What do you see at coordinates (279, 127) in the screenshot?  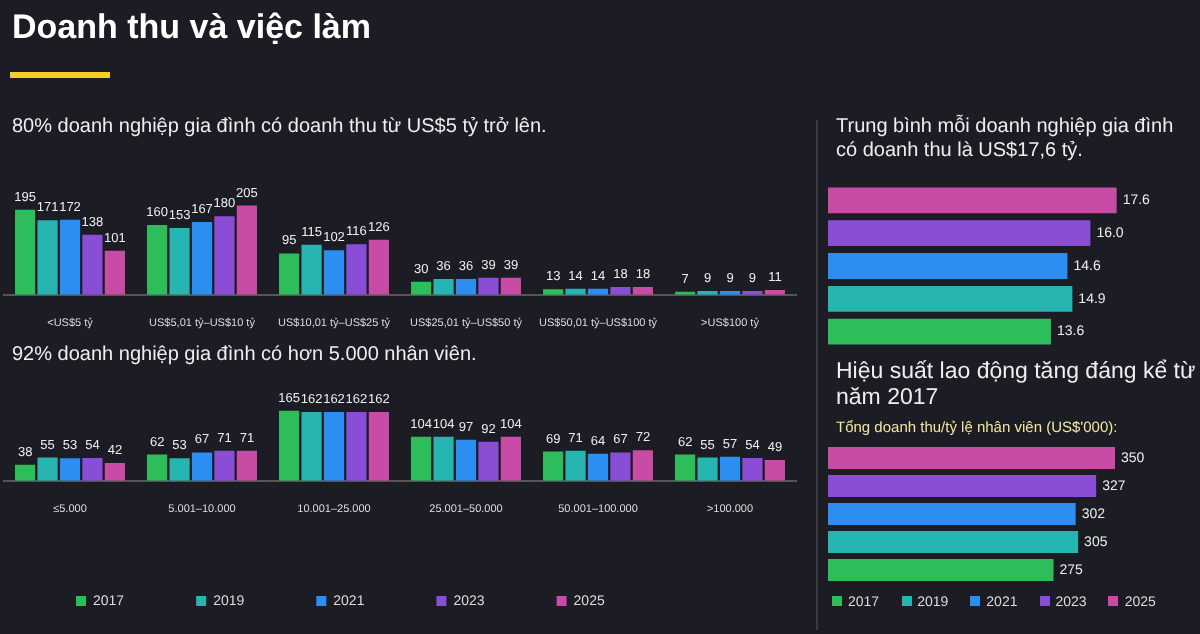 I see `chart-subtitle: 80% doanh nghiệp gia đình có doanh thu từ US$5 tỷ trở lên.` at bounding box center [279, 127].